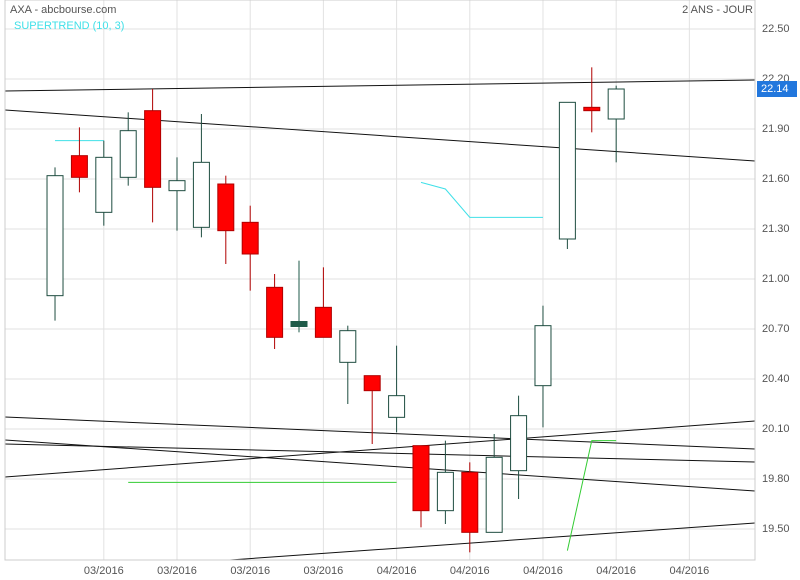 The image size is (800, 580). Describe the element at coordinates (776, 329) in the screenshot. I see `y-tick-label: 20.70` at that location.